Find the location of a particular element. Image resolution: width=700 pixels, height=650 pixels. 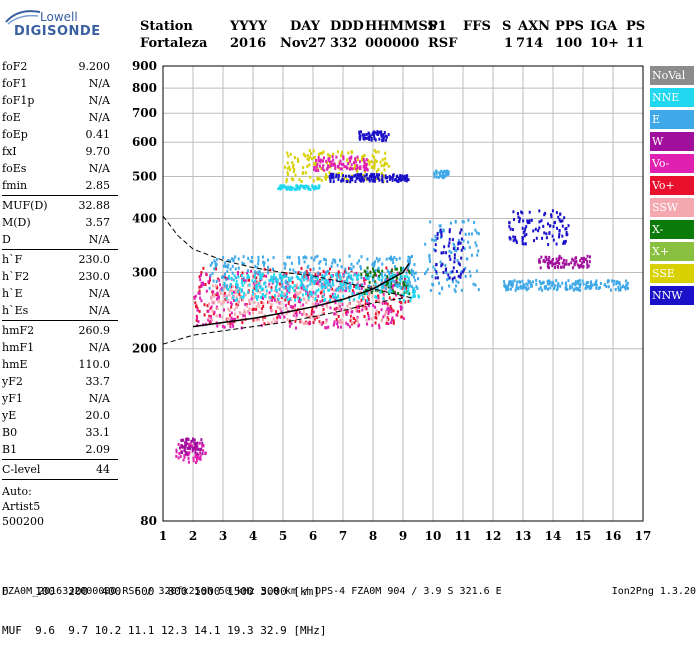

legend-item: Vo+ is located at coordinates (672, 185).